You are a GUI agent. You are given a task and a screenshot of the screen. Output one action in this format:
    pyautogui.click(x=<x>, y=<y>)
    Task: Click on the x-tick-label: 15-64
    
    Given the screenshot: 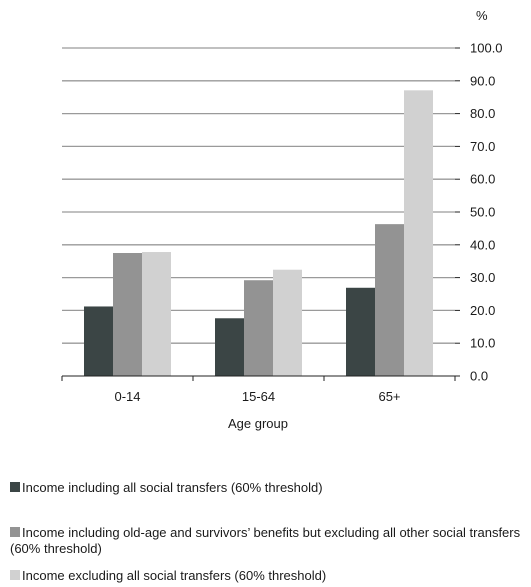 What is the action you would take?
    pyautogui.click(x=258, y=396)
    